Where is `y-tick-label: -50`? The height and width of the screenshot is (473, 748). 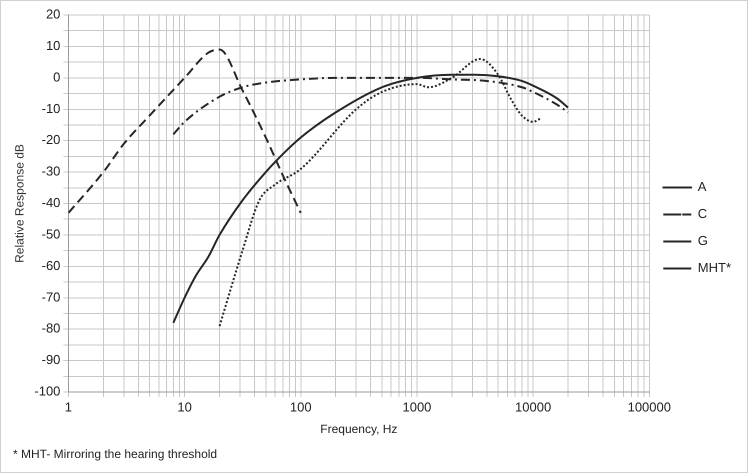 y-tick-label: -50 is located at coordinates (51, 234).